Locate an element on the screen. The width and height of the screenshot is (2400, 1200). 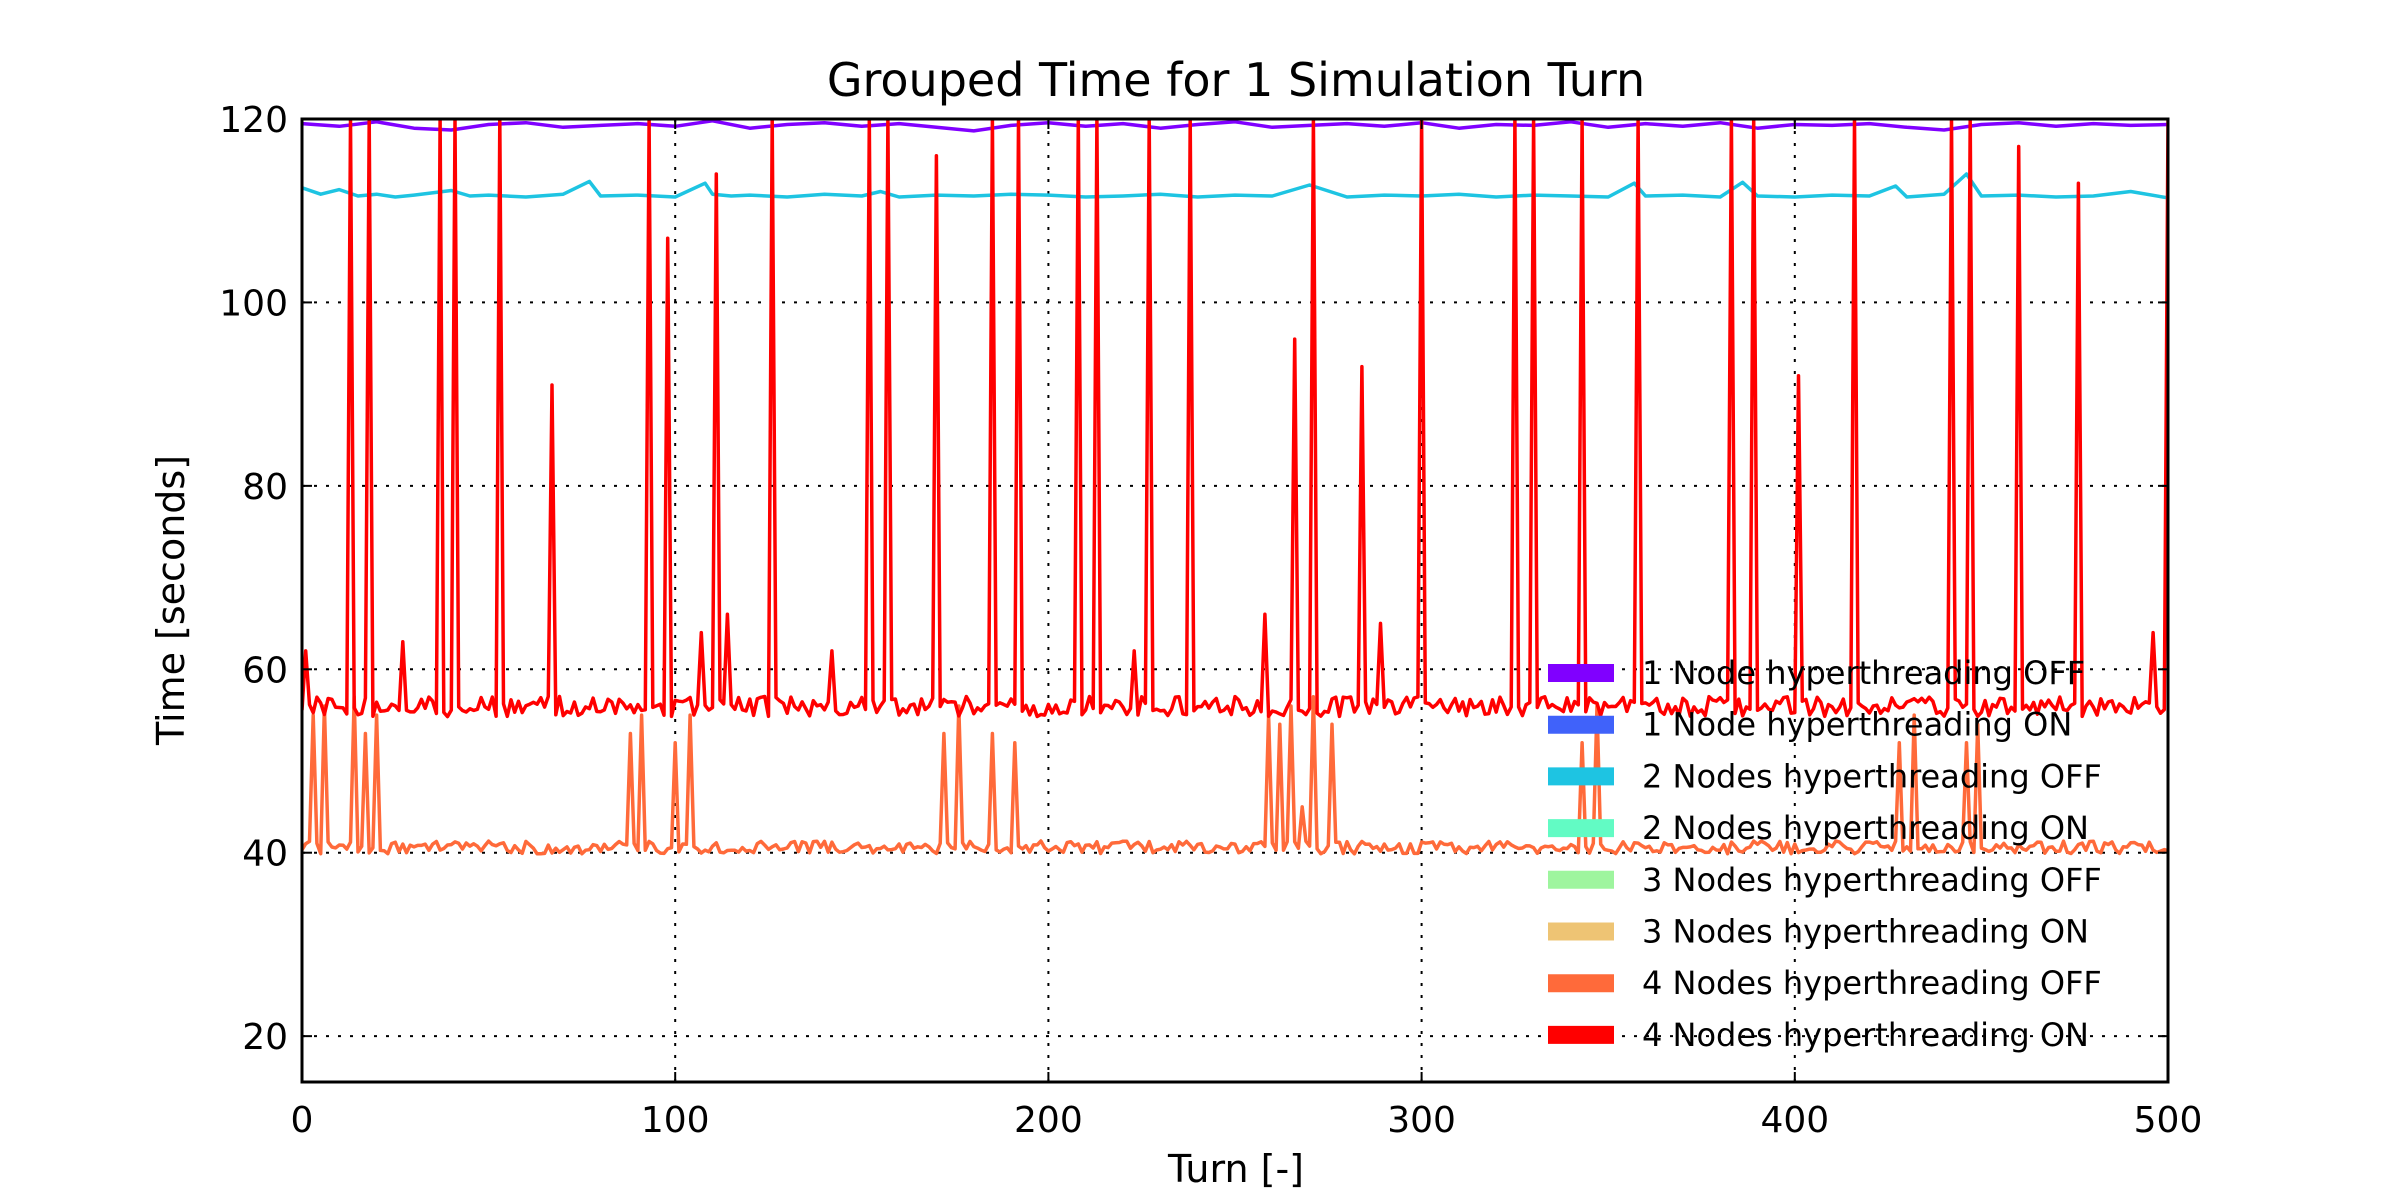
y-tick-label: 20 is located at coordinates (265, 1037).